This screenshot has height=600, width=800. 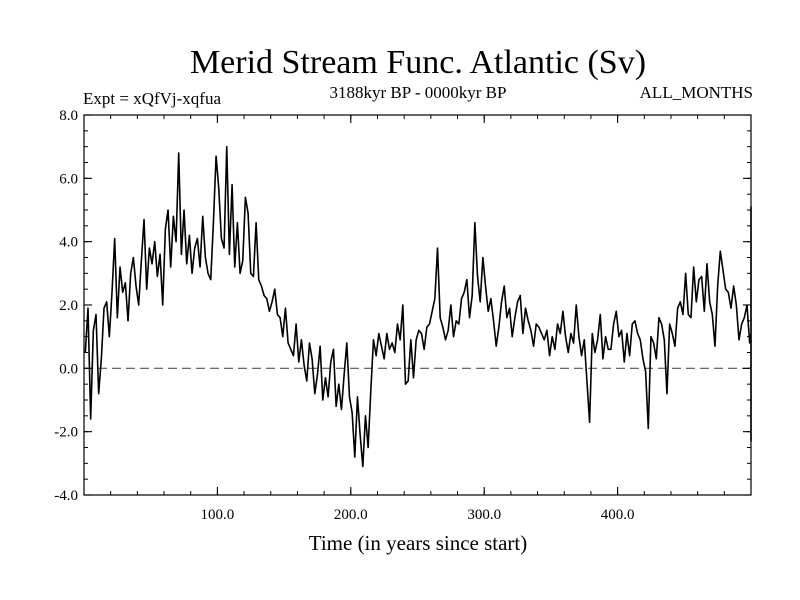 I want to click on x-tick-label: 300.0, so click(x=484, y=515).